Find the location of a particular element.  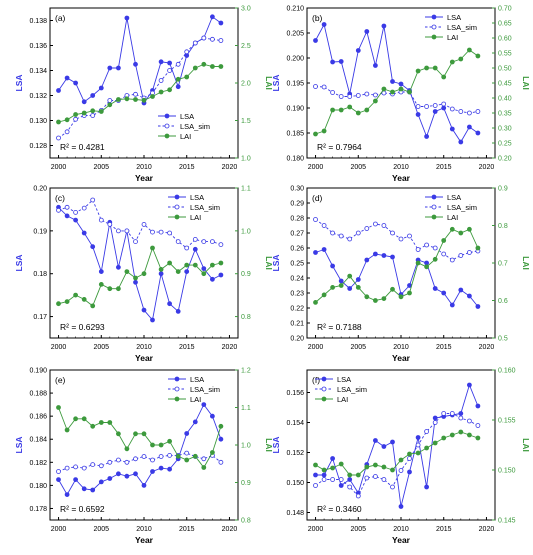

y2-tick-label: 1.2 is located at coordinates (246, 371).